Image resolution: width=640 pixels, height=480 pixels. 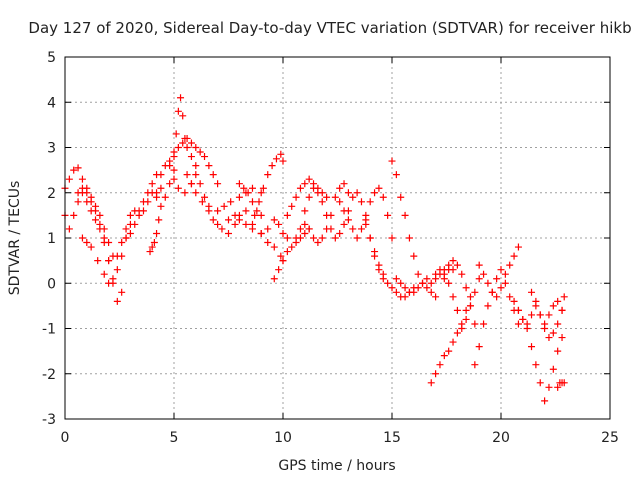 What do you see at coordinates (49, 420) in the screenshot?
I see `y-tick-label: -3` at bounding box center [49, 420].